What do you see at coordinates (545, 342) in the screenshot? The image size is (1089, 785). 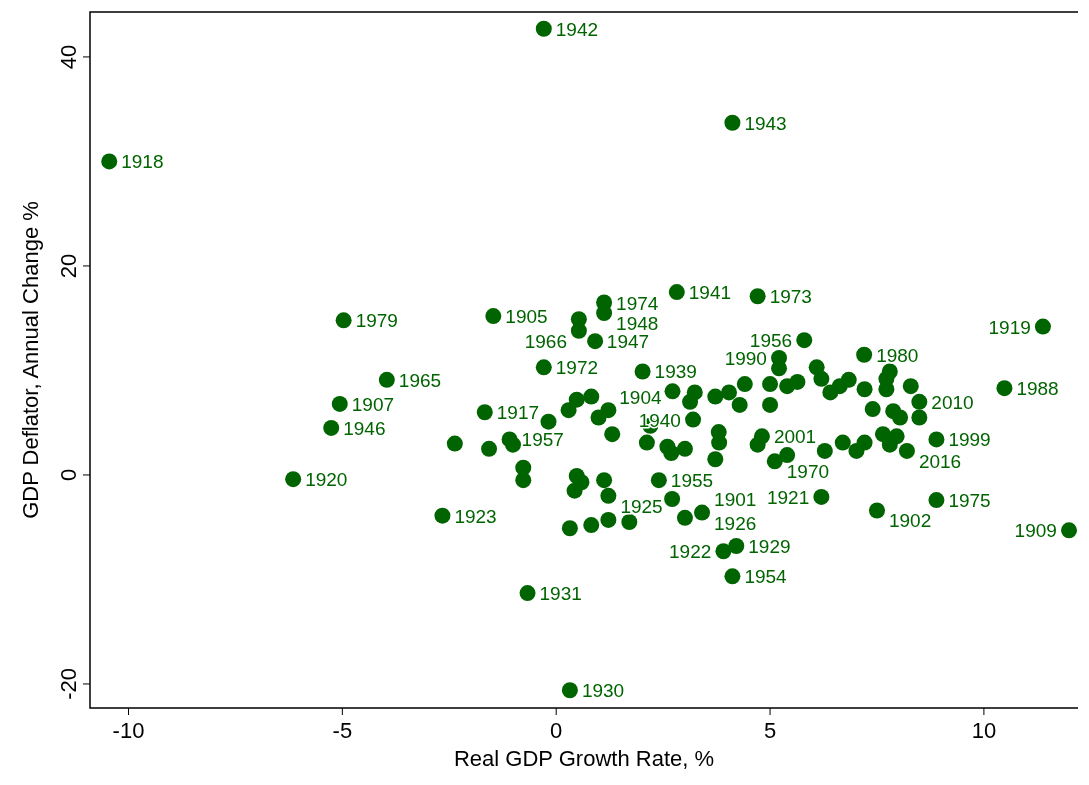 I see `annotation: 1966` at bounding box center [545, 342].